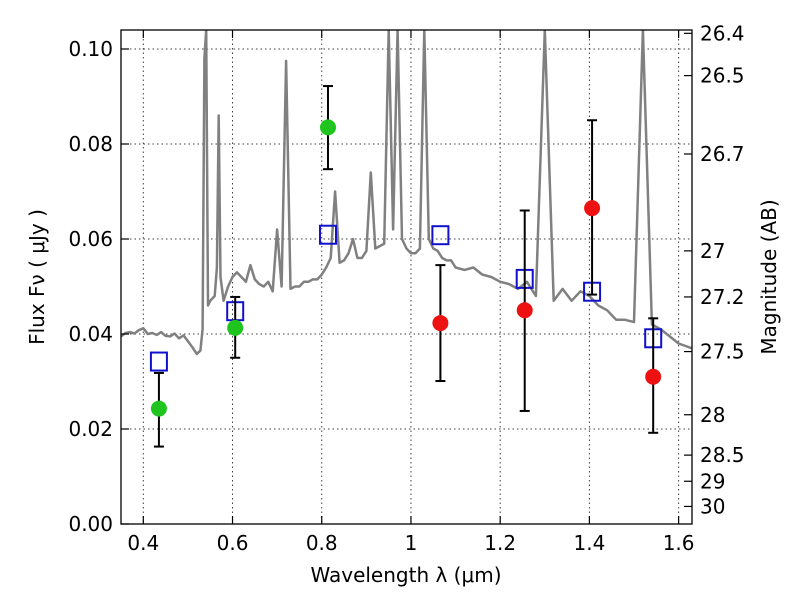 Image resolution: width=800 pixels, height=600 pixels. I want to click on y2-tick-label: 27.5, so click(722, 352).